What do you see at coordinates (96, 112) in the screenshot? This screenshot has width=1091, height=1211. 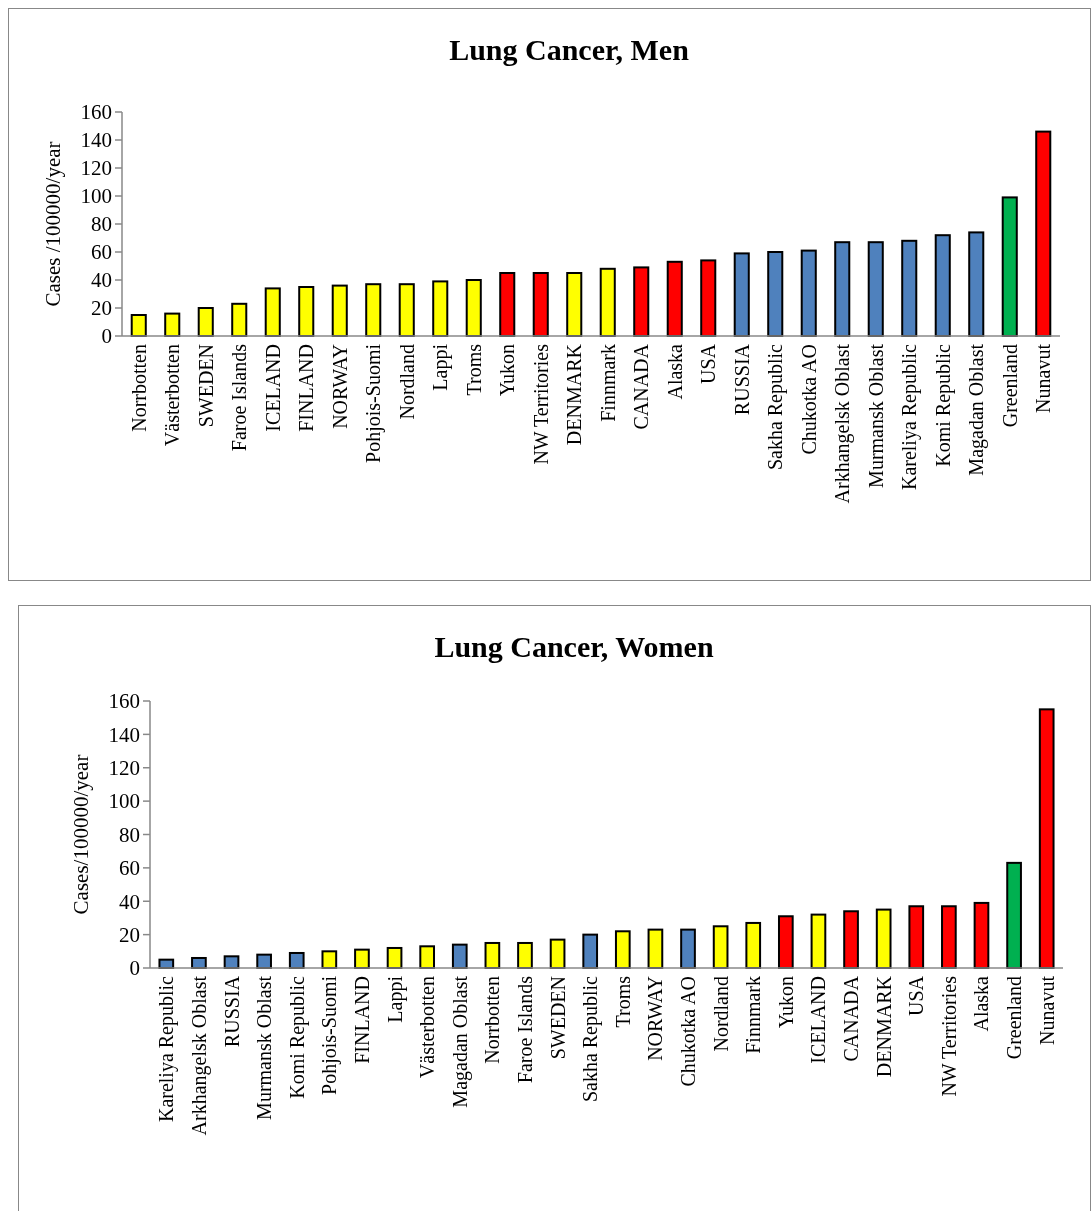 I see `y-tick-label: 160` at bounding box center [96, 112].